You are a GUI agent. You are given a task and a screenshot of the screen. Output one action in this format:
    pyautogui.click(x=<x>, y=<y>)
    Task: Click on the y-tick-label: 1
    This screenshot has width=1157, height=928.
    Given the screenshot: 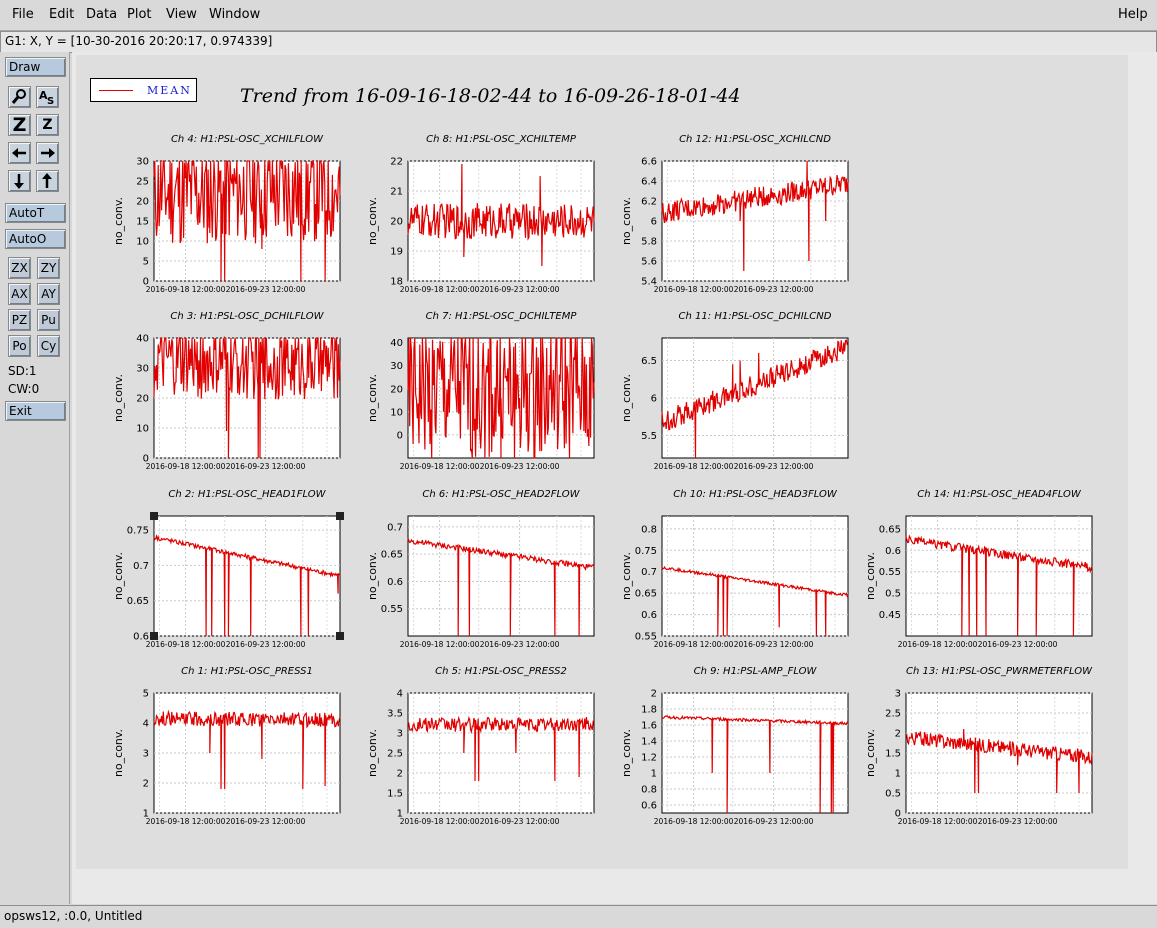 What is the action you would take?
    pyautogui.click(x=898, y=774)
    